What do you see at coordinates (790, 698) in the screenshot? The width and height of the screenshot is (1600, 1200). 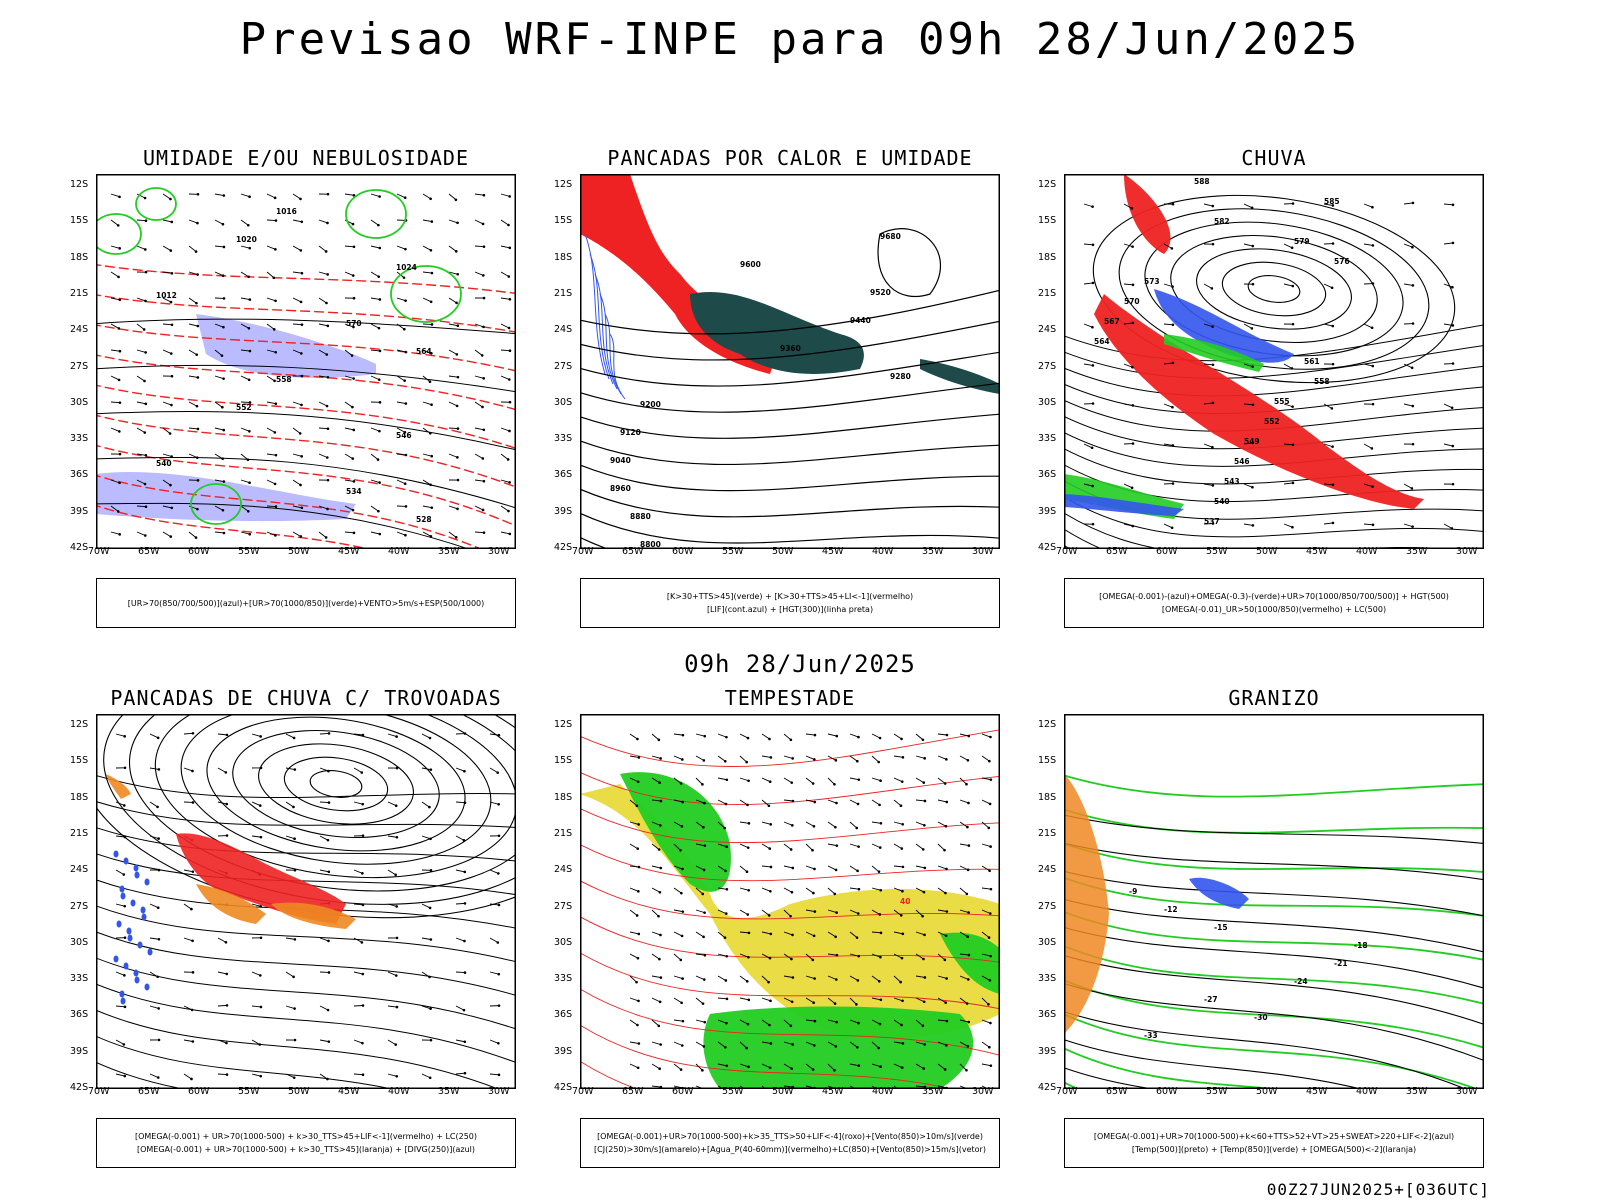 I see `panel-title: TEMPESTADE` at bounding box center [790, 698].